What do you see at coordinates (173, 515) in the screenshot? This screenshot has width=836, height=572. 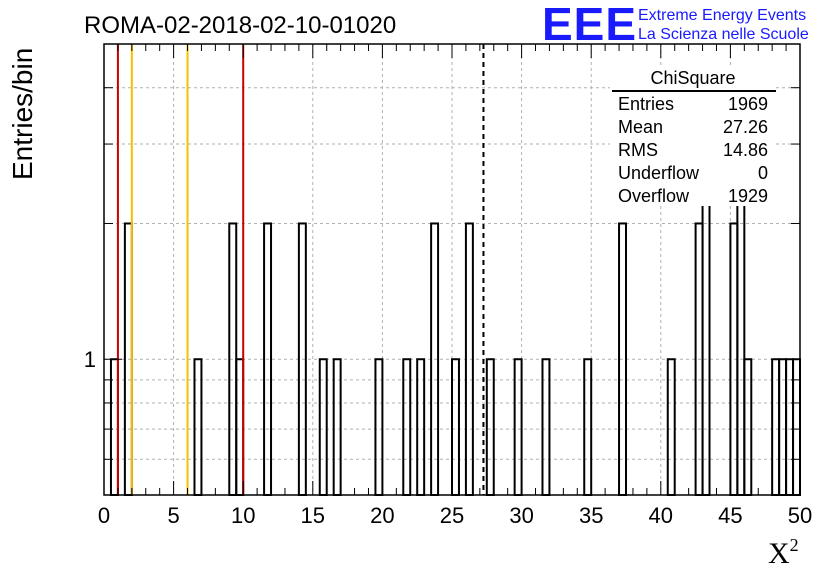 I see `x-tick-label: 5` at bounding box center [173, 515].